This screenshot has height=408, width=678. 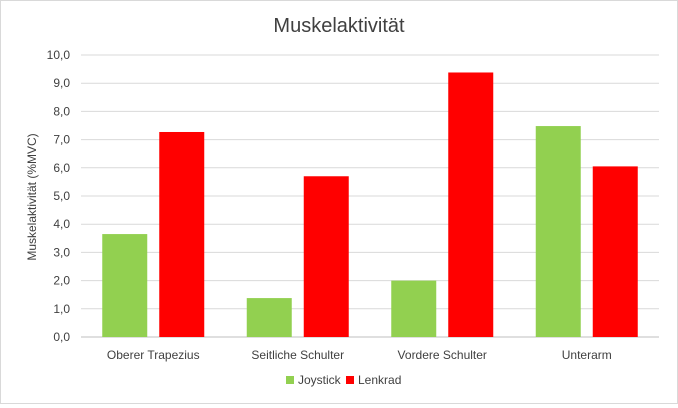 What do you see at coordinates (61, 111) in the screenshot?
I see `y-tick-label: 8,0` at bounding box center [61, 111].